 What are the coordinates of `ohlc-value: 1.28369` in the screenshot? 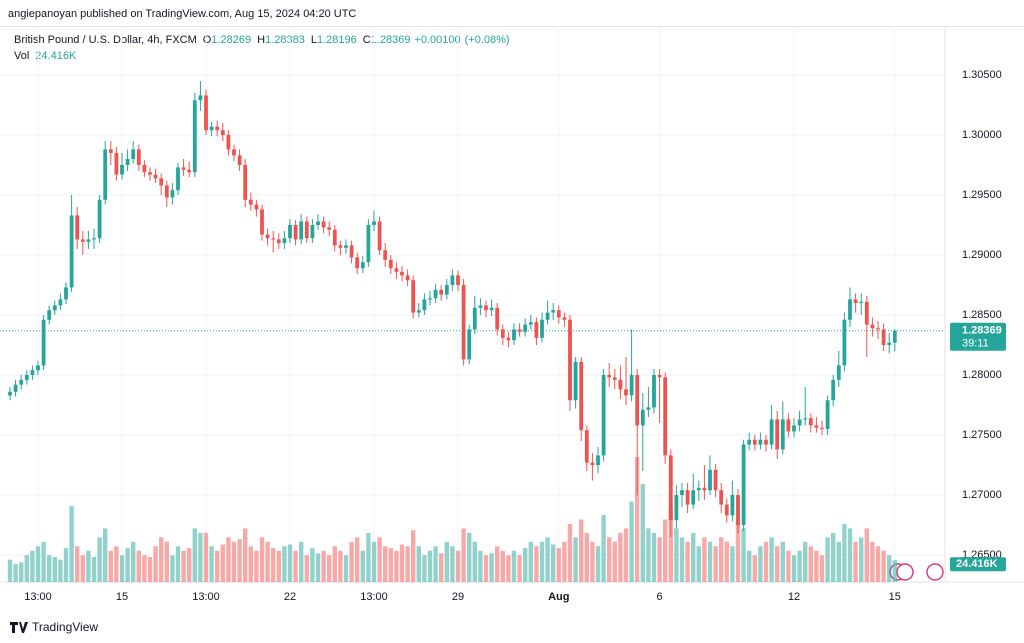 It's located at (391, 40).